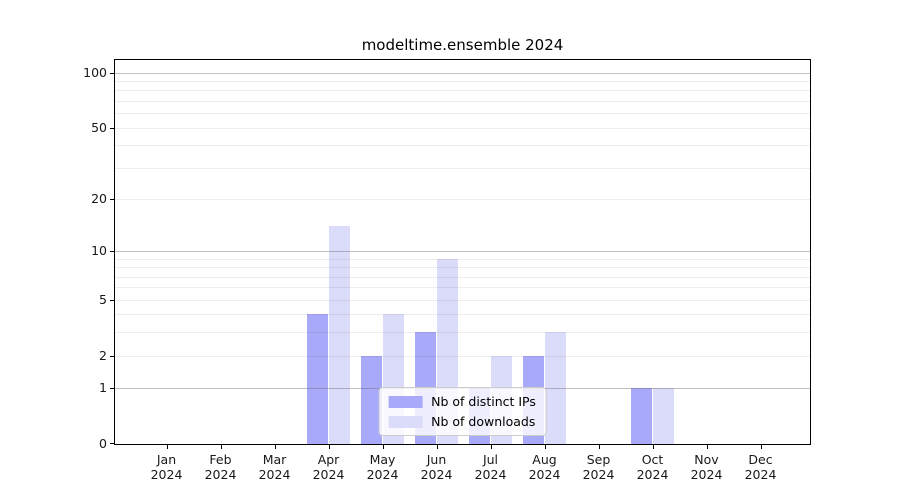 The height and width of the screenshot is (500, 900). I want to click on y-tick-label-2: 2, so click(103, 355).